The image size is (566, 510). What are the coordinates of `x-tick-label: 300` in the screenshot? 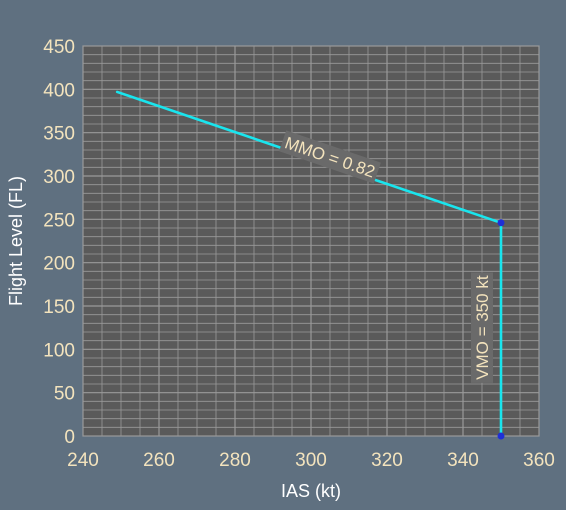 It's located at (311, 460).